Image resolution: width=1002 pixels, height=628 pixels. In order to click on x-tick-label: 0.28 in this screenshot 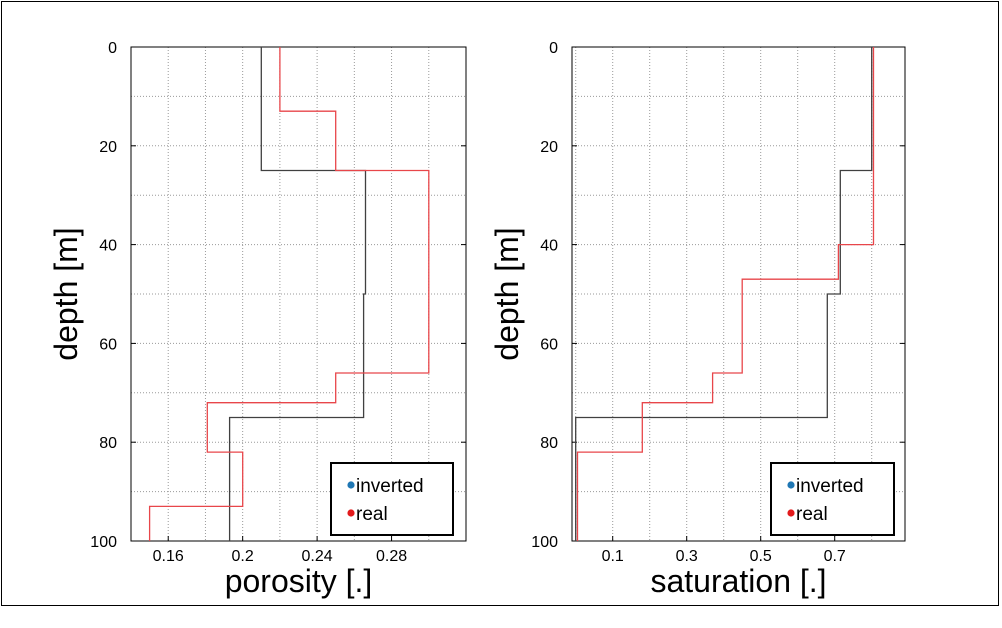, I will do `click(391, 556)`.